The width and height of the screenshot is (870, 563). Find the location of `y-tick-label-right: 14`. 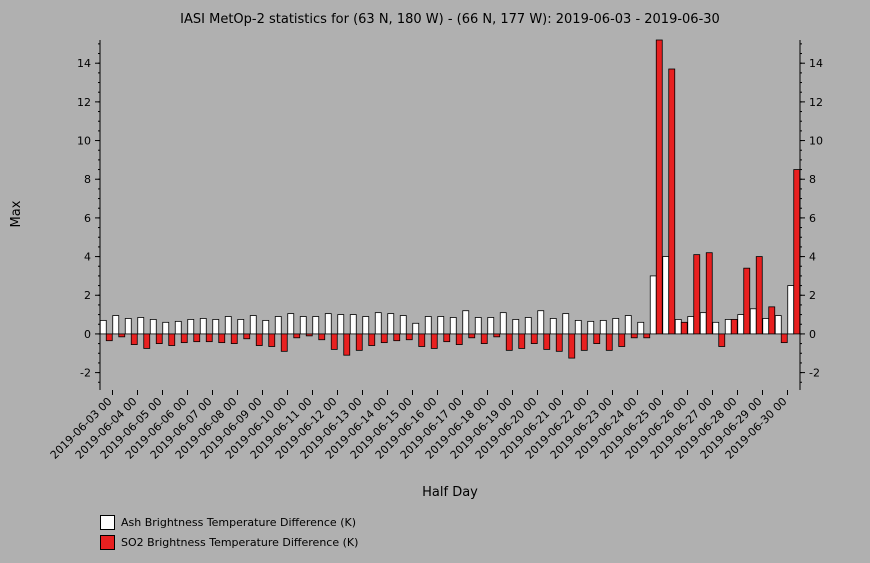

y-tick-label-right: 14 is located at coordinates (816, 63).